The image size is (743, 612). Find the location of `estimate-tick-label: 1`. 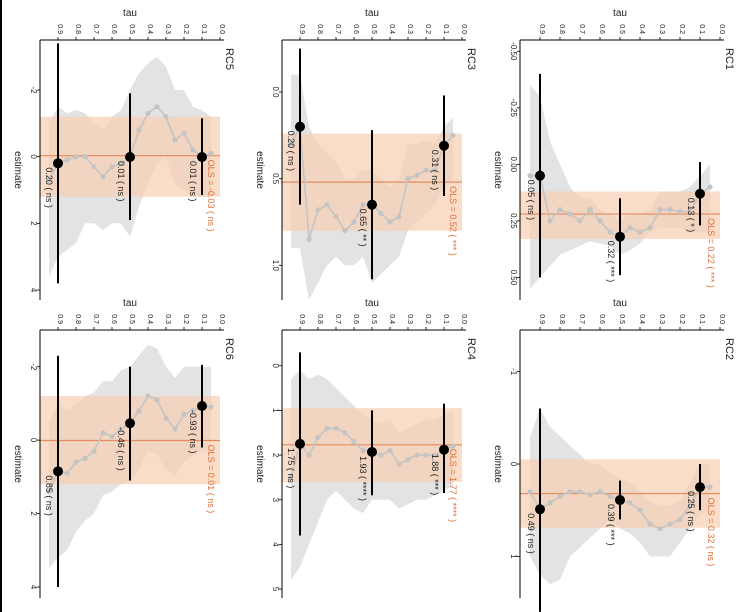

estimate-tick-label: 1 is located at coordinates (275, 410).